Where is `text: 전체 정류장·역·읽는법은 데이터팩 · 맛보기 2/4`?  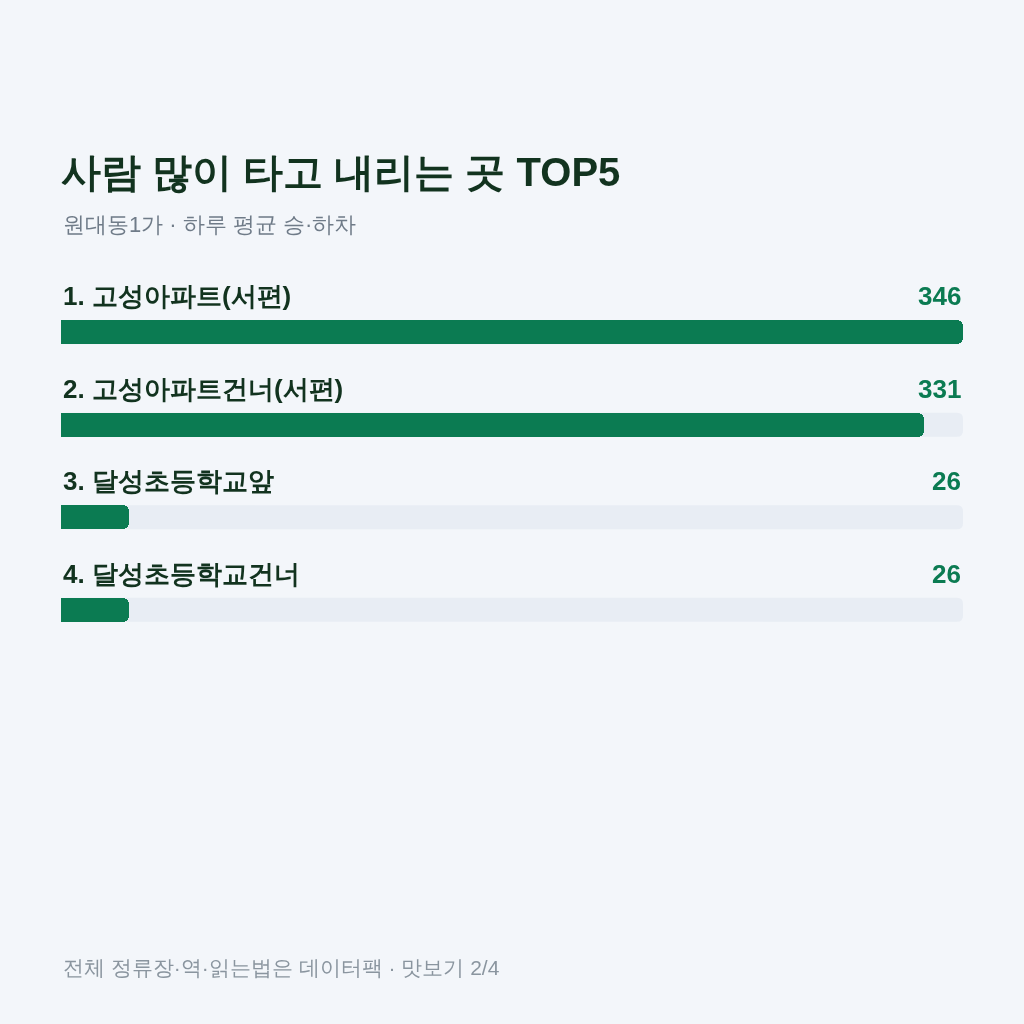
text: 전체 정류장·역·읽는법은 데이터팩 · 맛보기 2/4 is located at coordinates (281, 967).